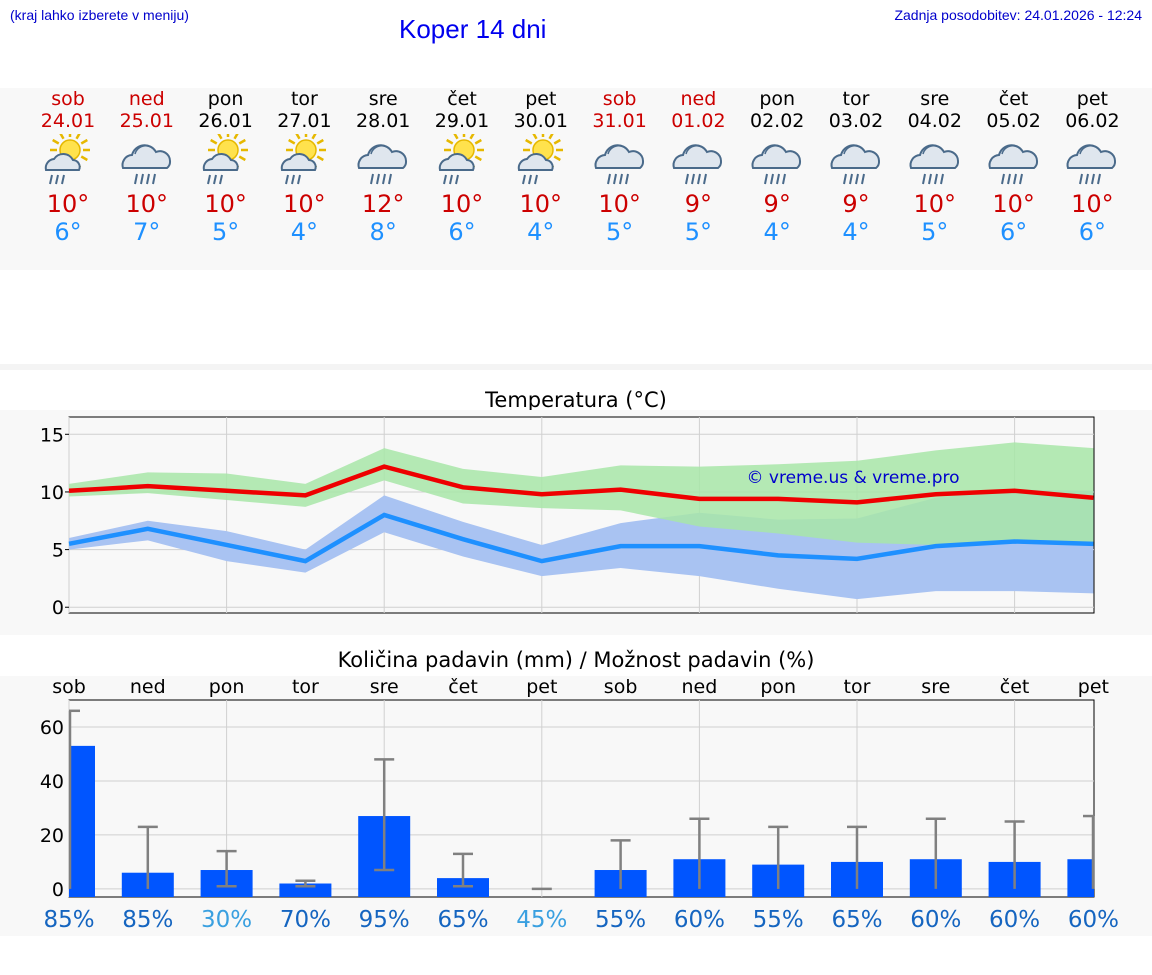 This screenshot has width=1152, height=975. I want to click on precip-probability: 60%, so click(935, 920).